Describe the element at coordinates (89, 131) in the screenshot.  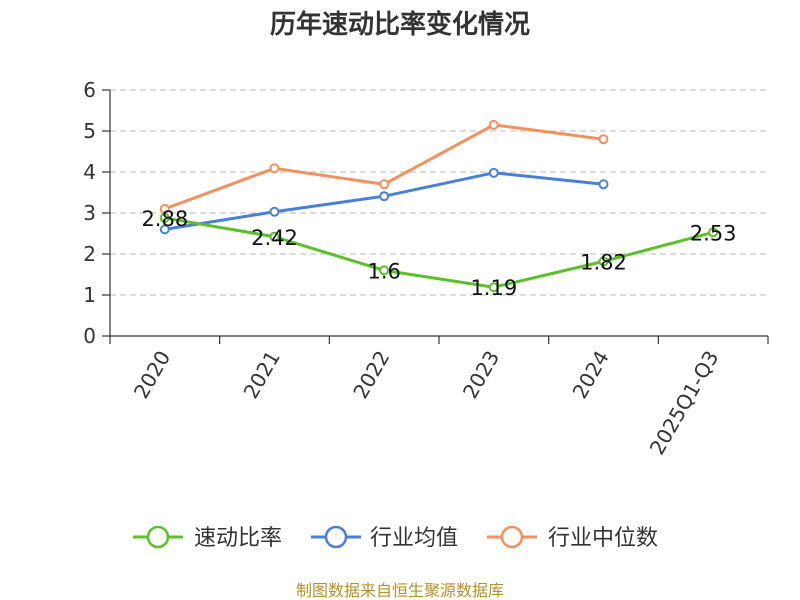
I see `y-tick-label: 5` at that location.